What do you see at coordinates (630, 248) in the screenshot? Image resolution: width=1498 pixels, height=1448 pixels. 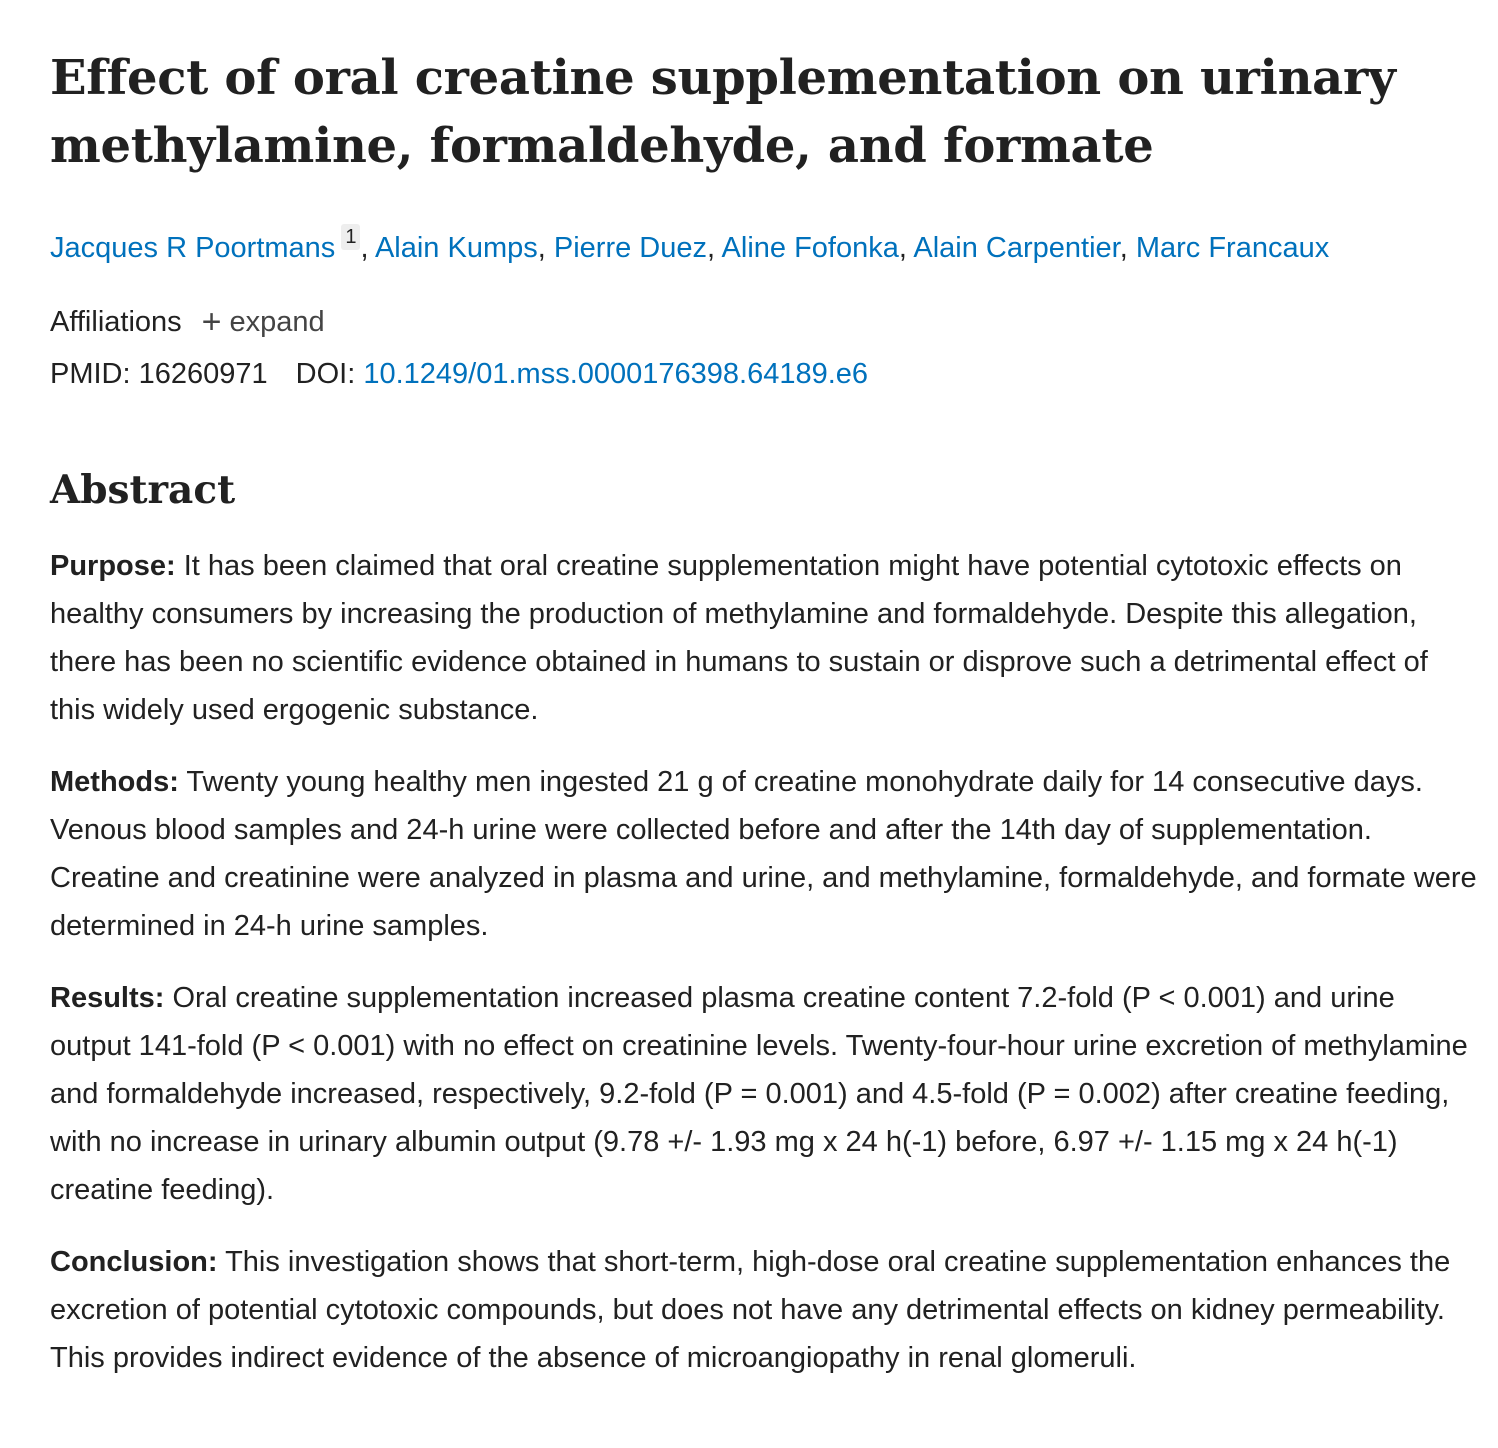 I see `author-link-duez: Pierre Duez` at bounding box center [630, 248].